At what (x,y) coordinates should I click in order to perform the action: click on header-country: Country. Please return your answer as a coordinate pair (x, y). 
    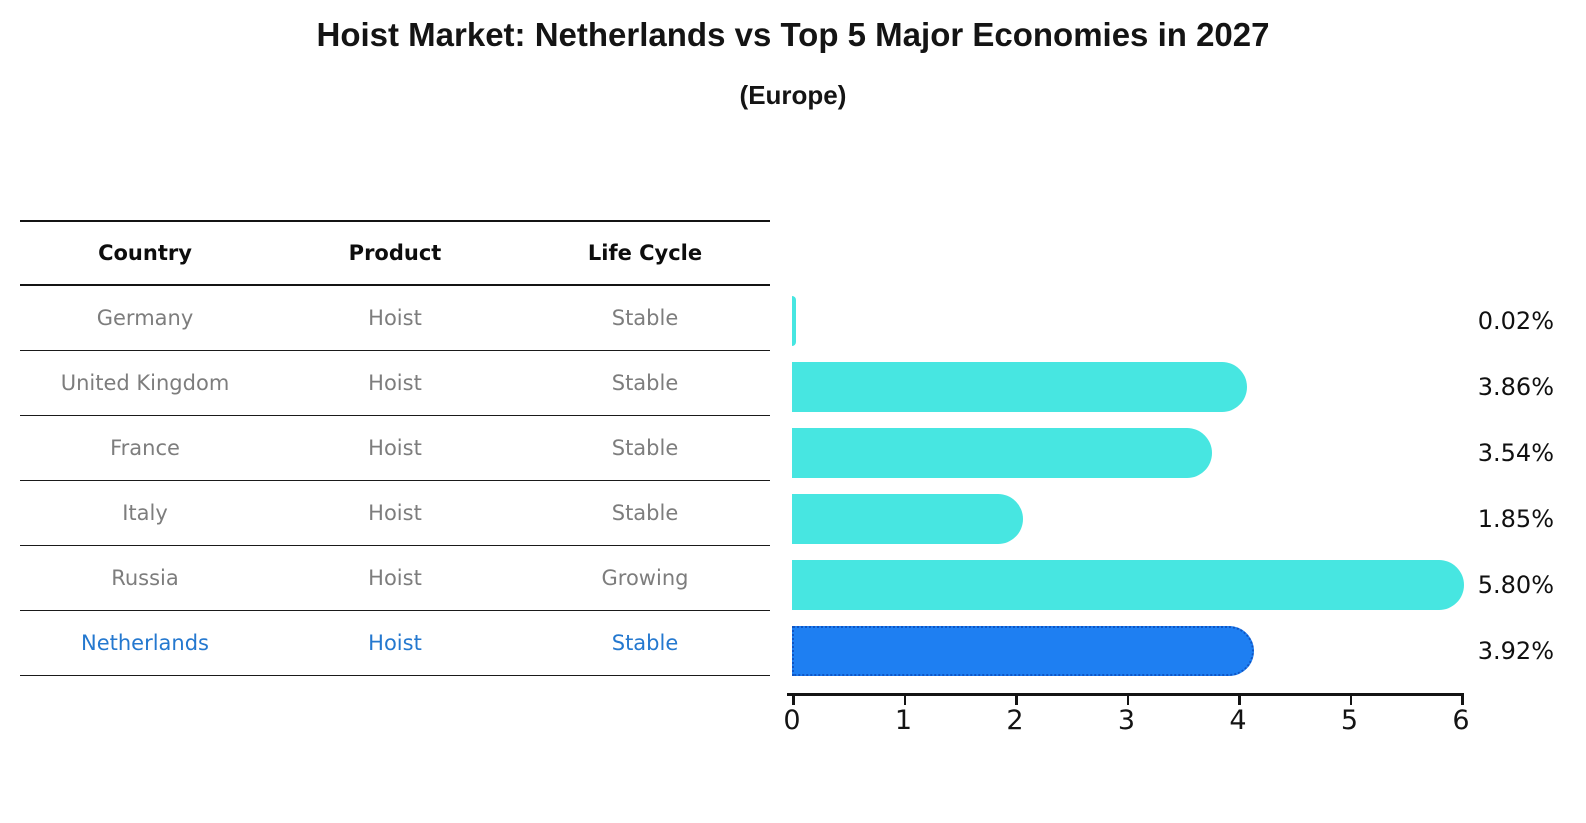
    Looking at the image, I should click on (145, 253).